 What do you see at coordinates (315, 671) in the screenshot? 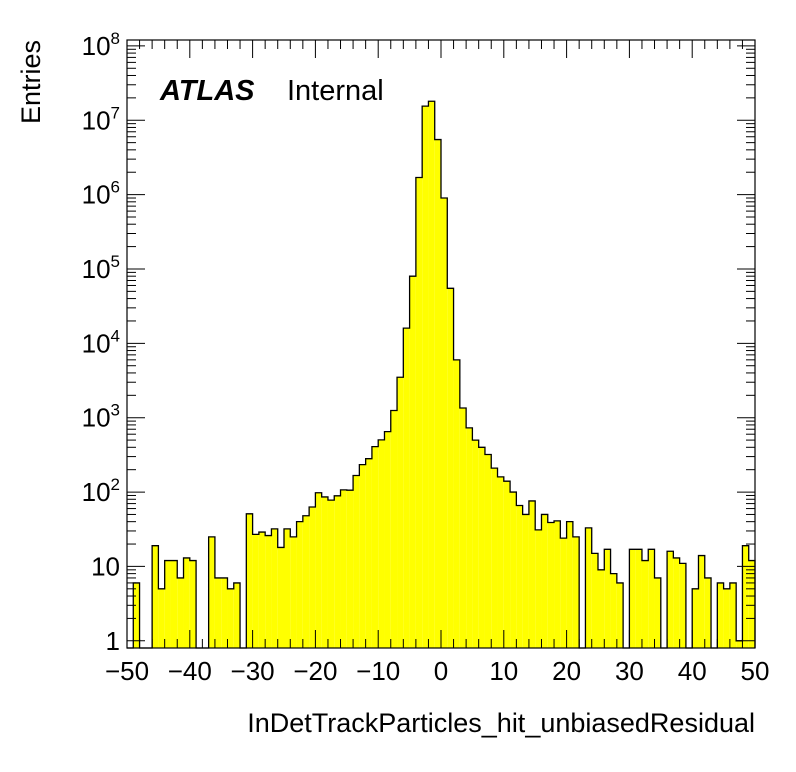
I see `x-tick-label: −20` at bounding box center [315, 671].